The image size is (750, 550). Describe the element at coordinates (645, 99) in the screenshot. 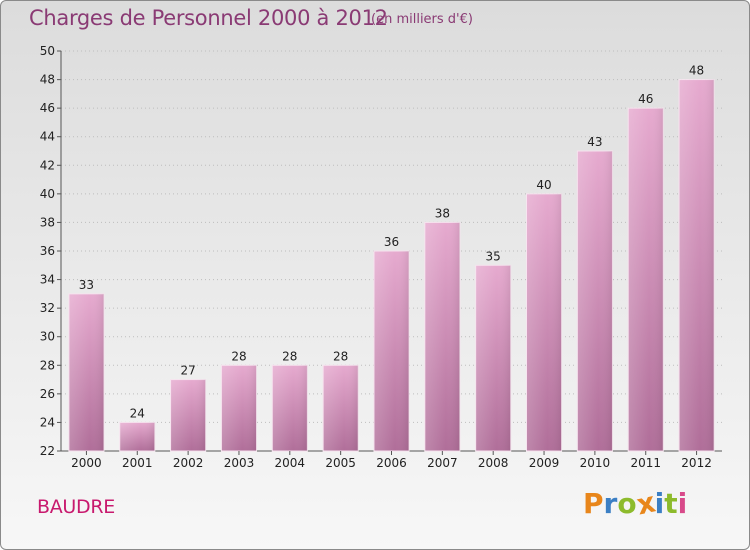

I see `data-label: 46` at that location.